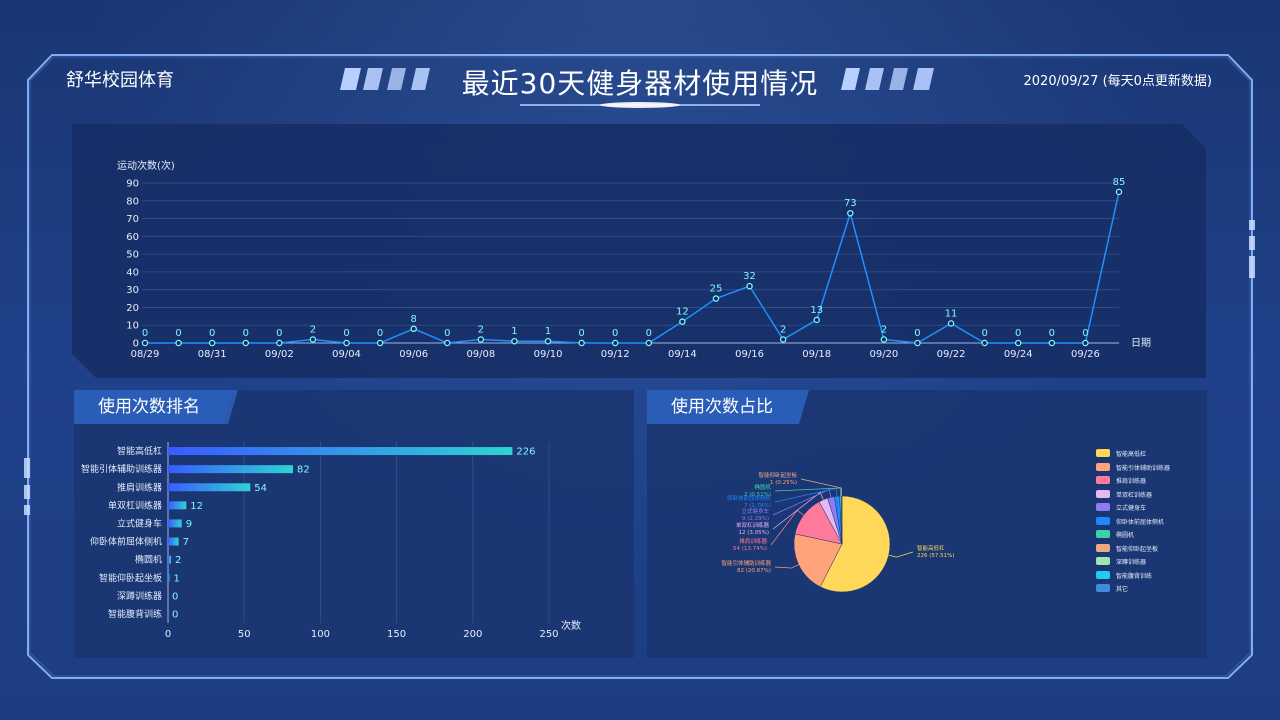 The height and width of the screenshot is (720, 1280). Describe the element at coordinates (346, 354) in the screenshot. I see `x-tick-label: 09/04` at that location.